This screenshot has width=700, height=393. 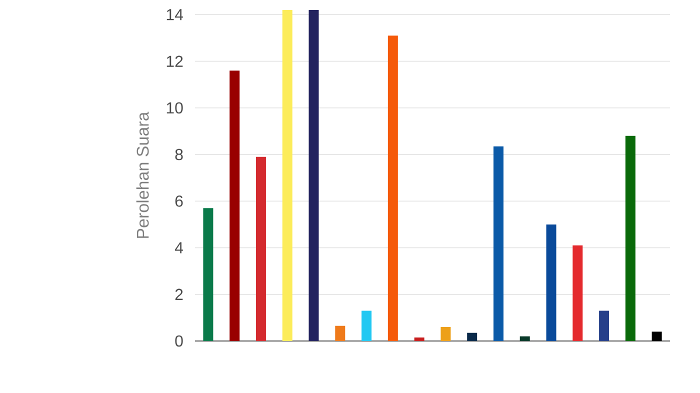 What do you see at coordinates (174, 61) in the screenshot?
I see `y-tick-label: 12` at bounding box center [174, 61].